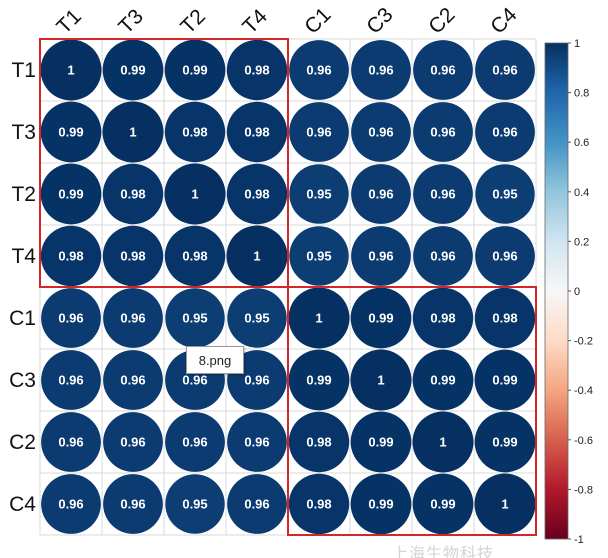  I want to click on cell-t1-c4-value: 0.96, so click(504, 70).